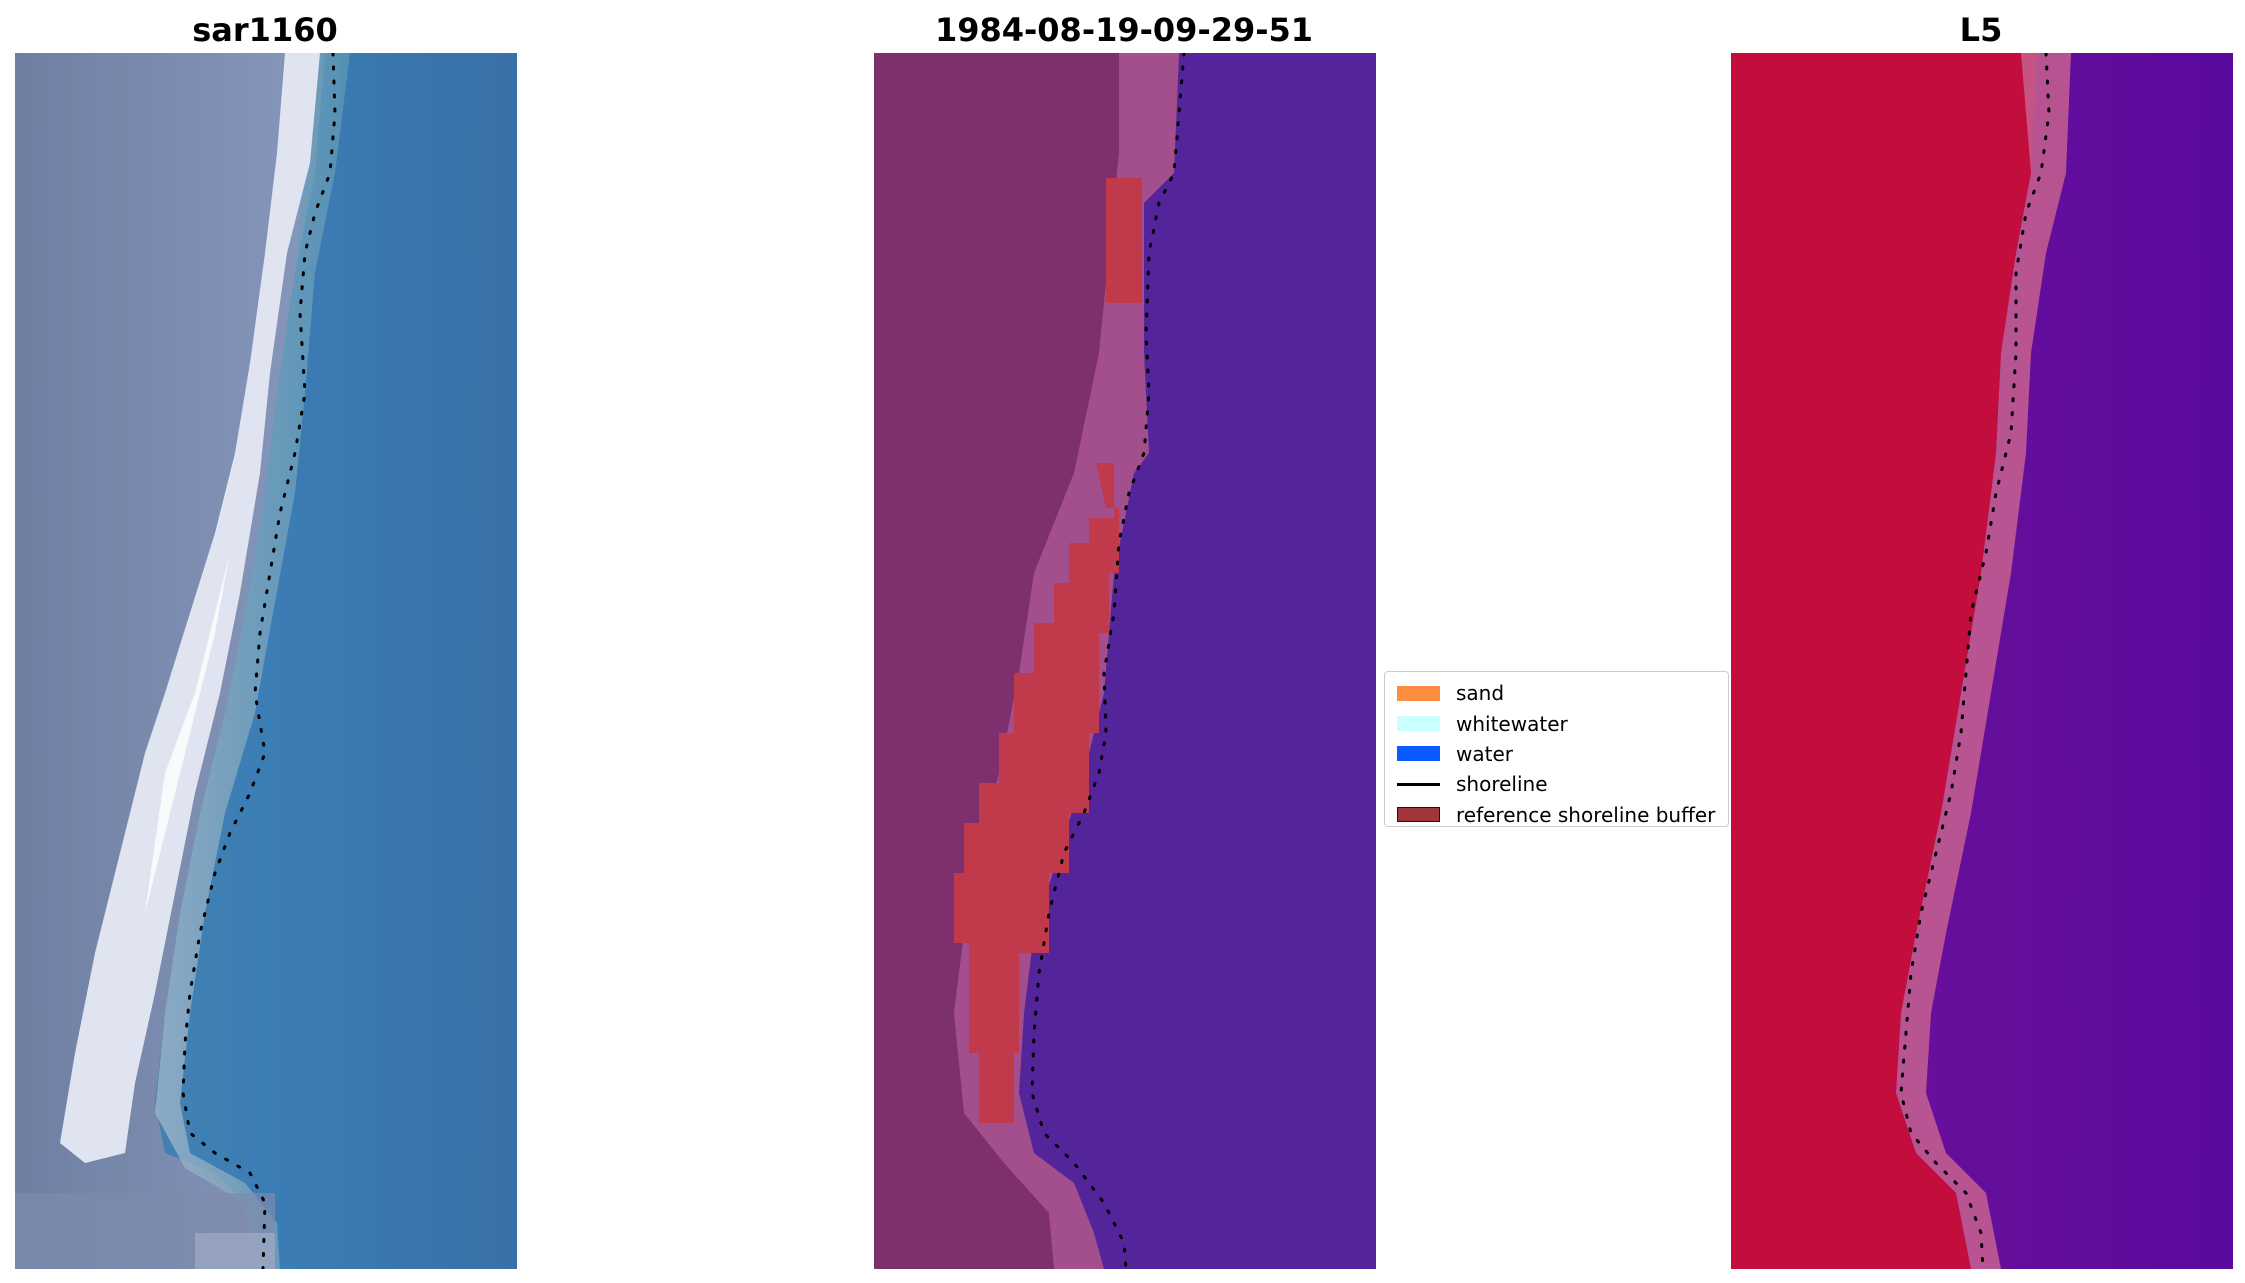  What do you see at coordinates (1502, 784) in the screenshot?
I see `legend-label-shoreline: shoreline` at bounding box center [1502, 784].